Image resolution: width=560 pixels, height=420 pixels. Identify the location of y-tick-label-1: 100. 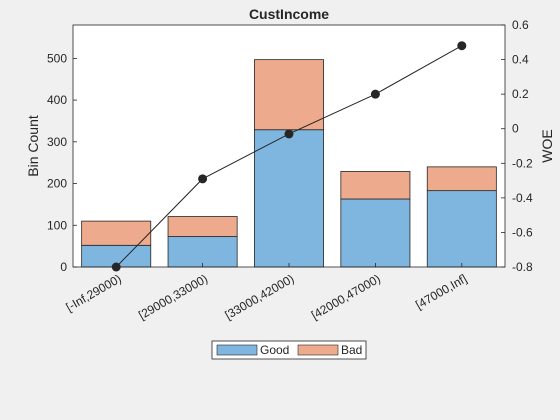
(57, 225).